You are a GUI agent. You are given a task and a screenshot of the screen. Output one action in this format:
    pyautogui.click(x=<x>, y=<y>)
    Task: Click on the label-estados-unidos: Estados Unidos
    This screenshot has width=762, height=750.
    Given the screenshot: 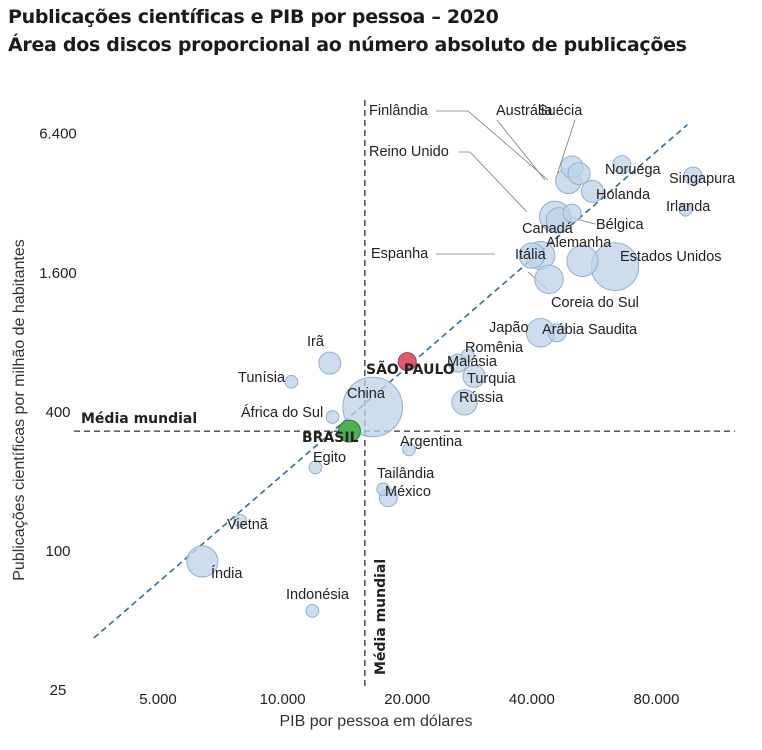 What is the action you would take?
    pyautogui.click(x=671, y=257)
    